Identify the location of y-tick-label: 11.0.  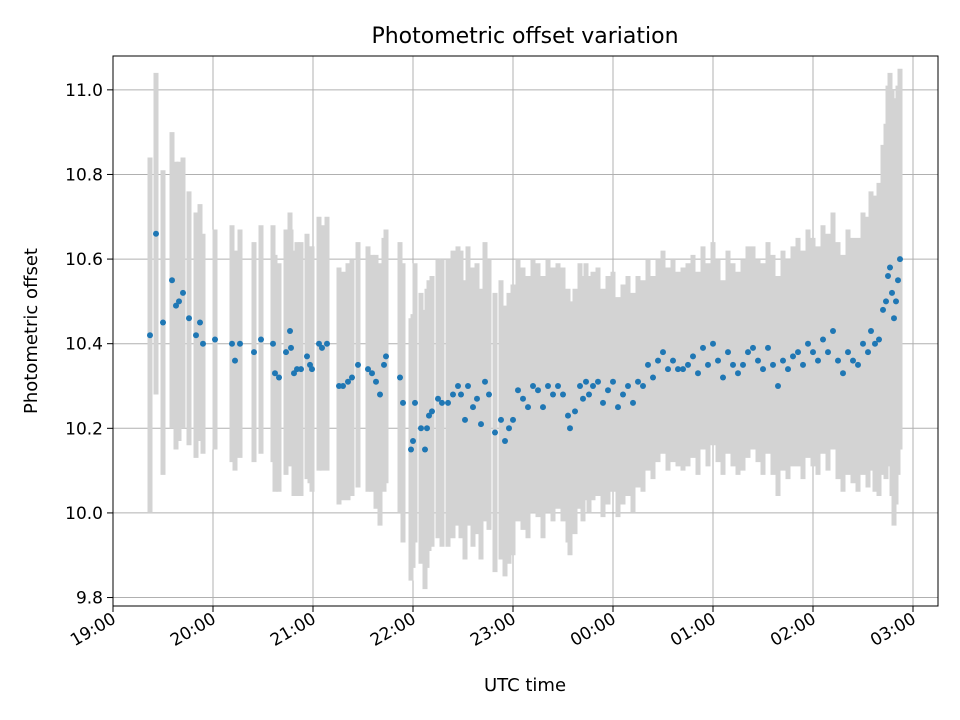
(84, 91).